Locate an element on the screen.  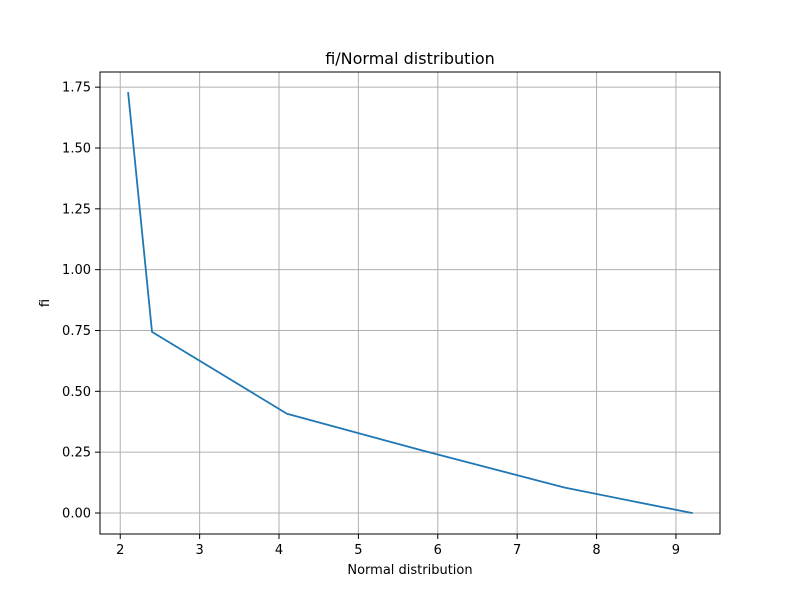
y-tick-label: 1.75 is located at coordinates (76, 88).